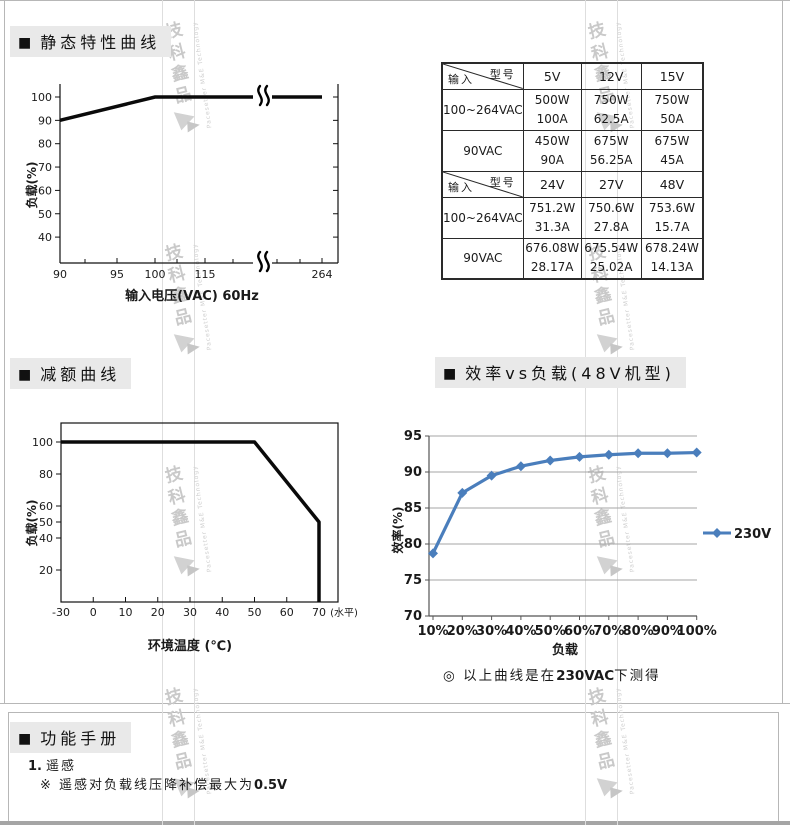  Describe the element at coordinates (672, 159) in the screenshot. I see `amps-value: 45A` at that location.